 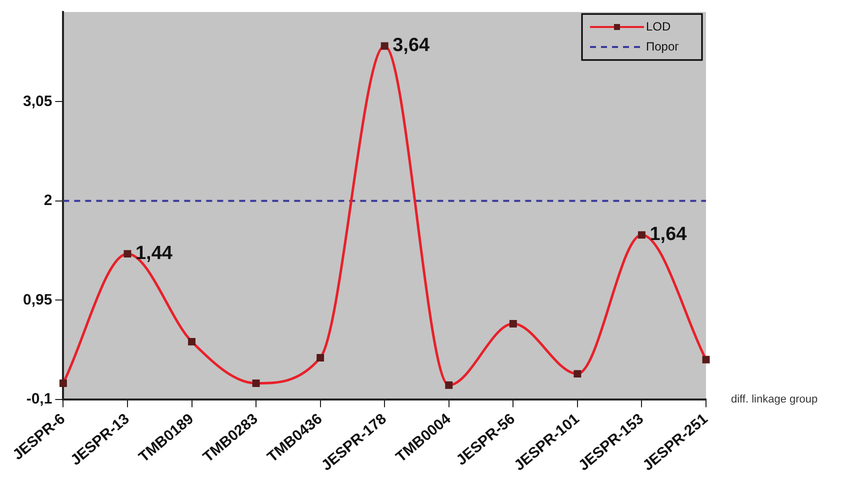 What do you see at coordinates (774, 399) in the screenshot?
I see `x-axis-title: diff. linkage group` at bounding box center [774, 399].